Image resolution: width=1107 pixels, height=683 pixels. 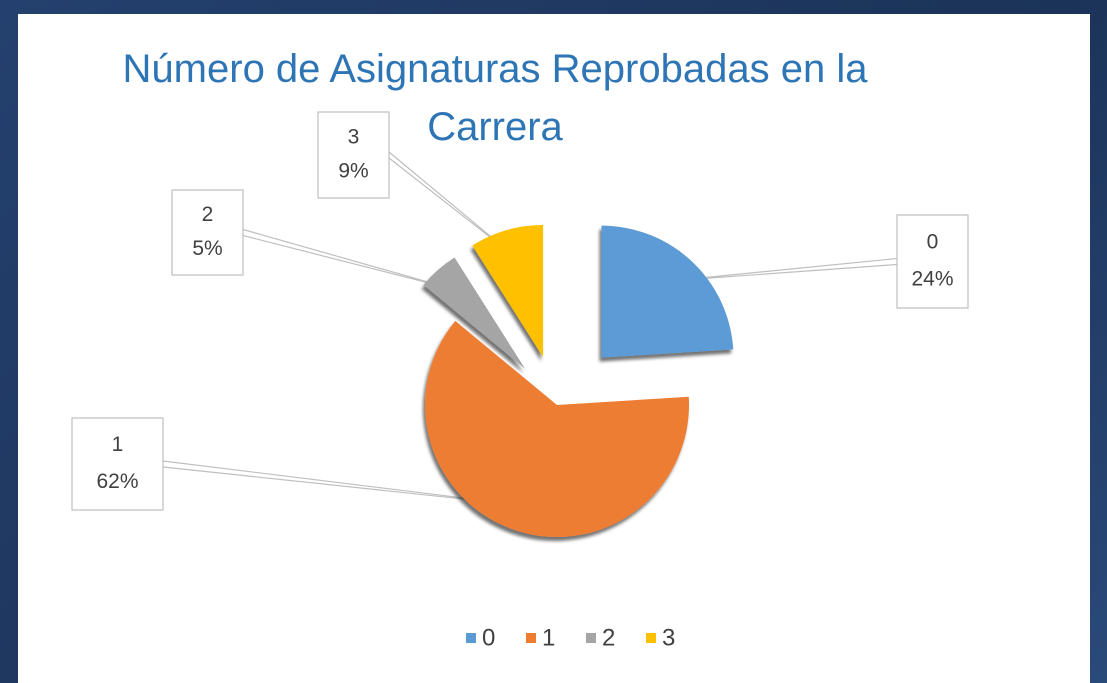 What do you see at coordinates (933, 241) in the screenshot?
I see `data-label-category: 0` at bounding box center [933, 241].